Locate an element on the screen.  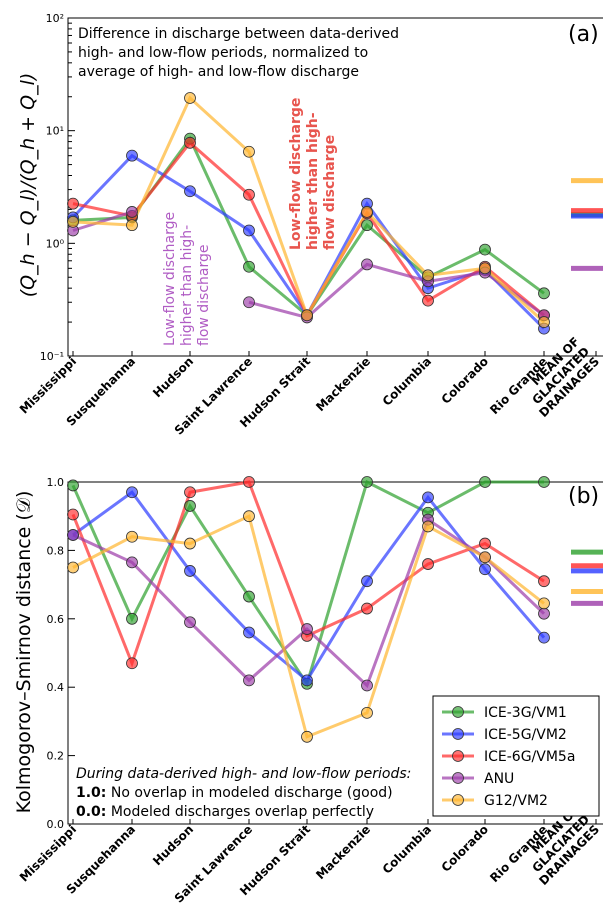
panel-a-y-axis-label: (Q_h − Q_l)/(Q_h + Q_l) is located at coordinates (28, 185).